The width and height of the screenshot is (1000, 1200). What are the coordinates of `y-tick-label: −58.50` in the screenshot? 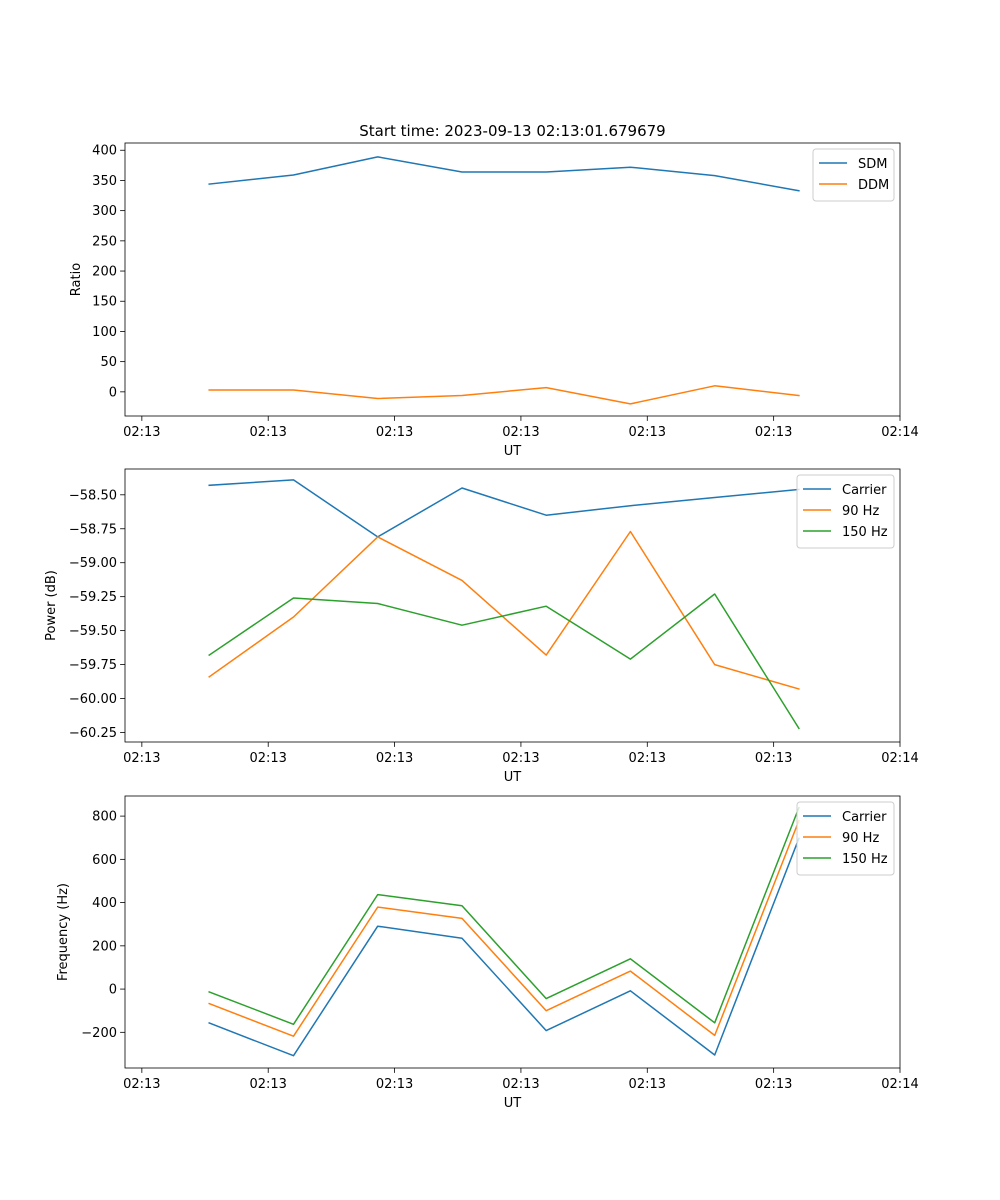 It's located at (93, 495).